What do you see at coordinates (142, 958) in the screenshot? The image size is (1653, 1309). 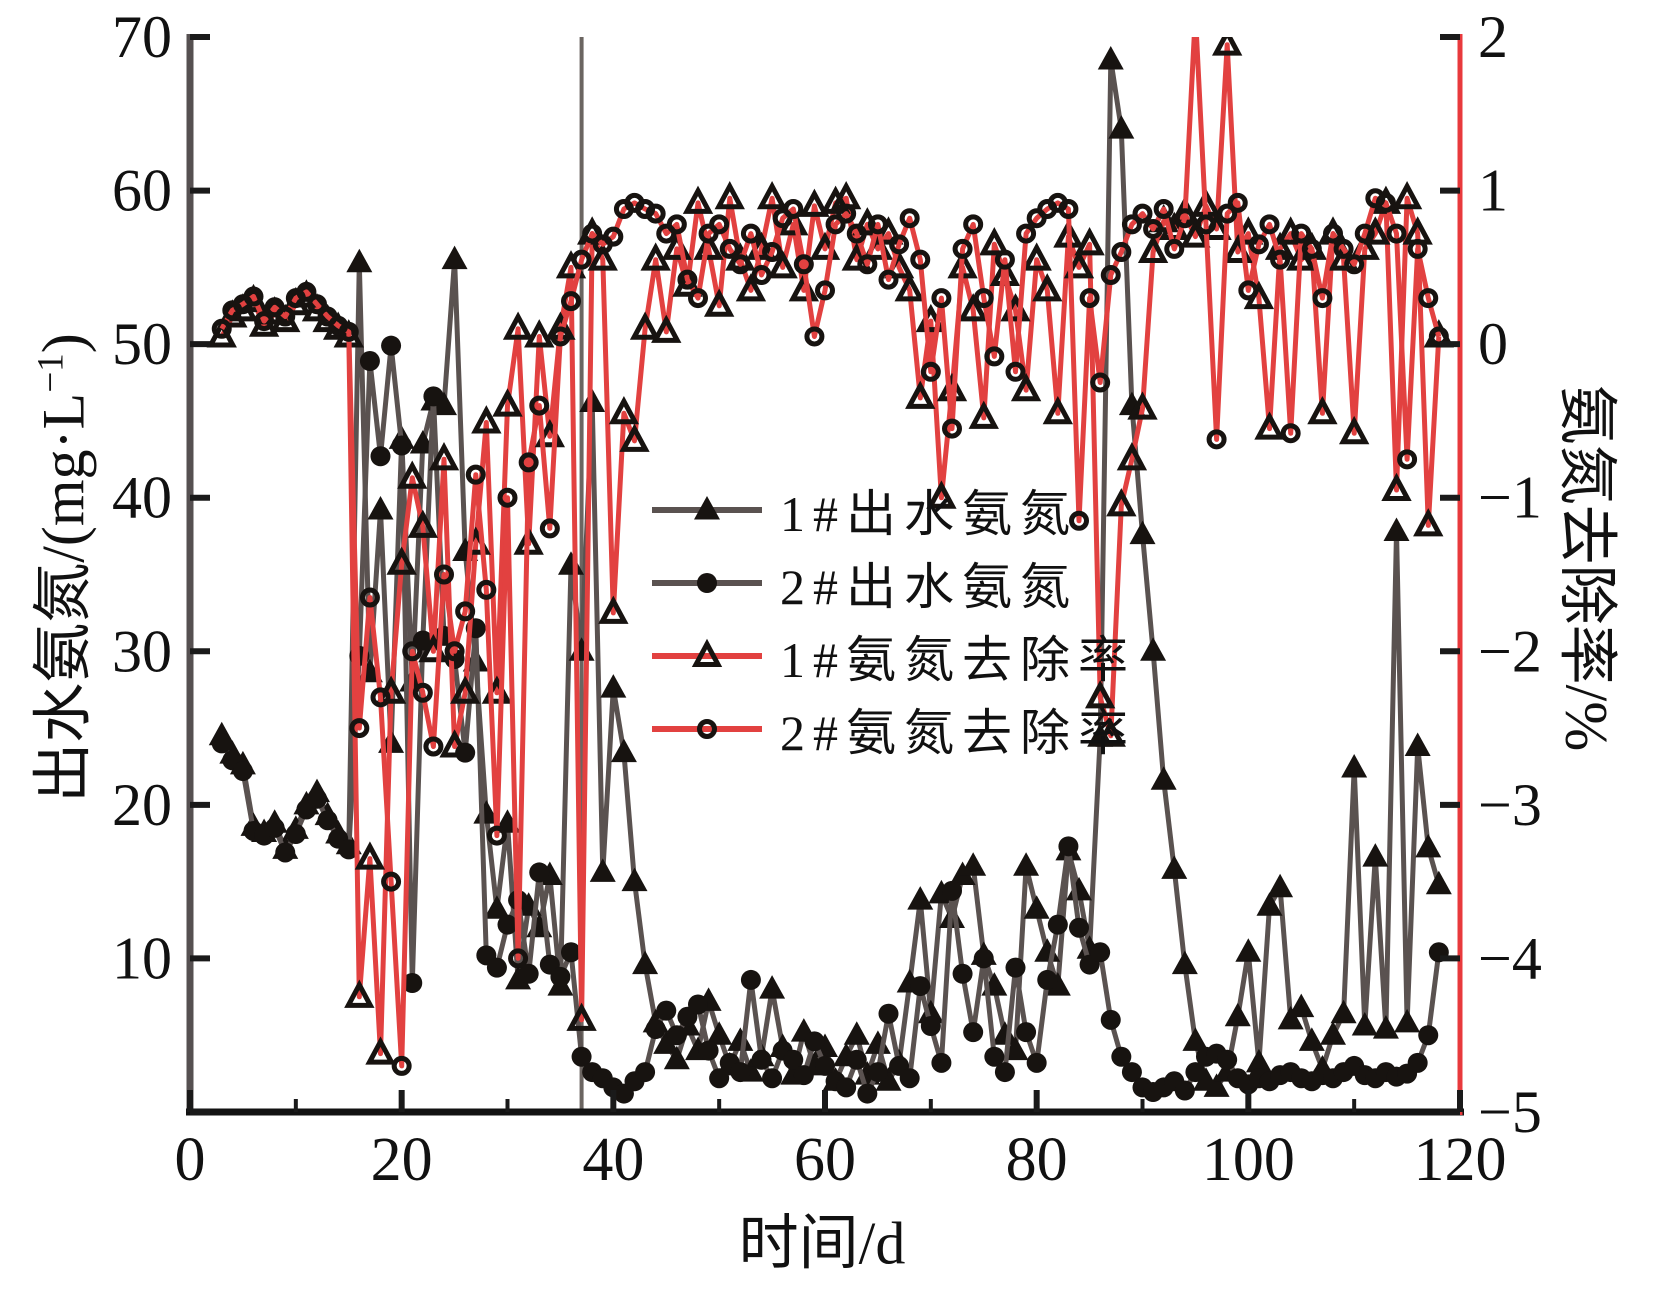 I see `svg-text: 10` at bounding box center [142, 958].